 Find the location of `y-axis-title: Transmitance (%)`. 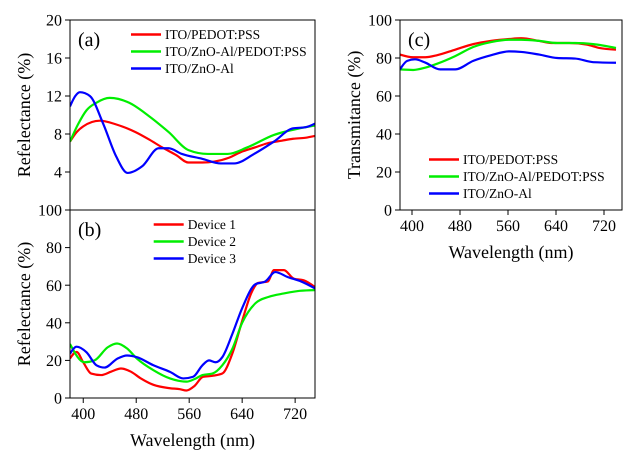

y-axis-title: Transmitance (%) is located at coordinates (354, 115).